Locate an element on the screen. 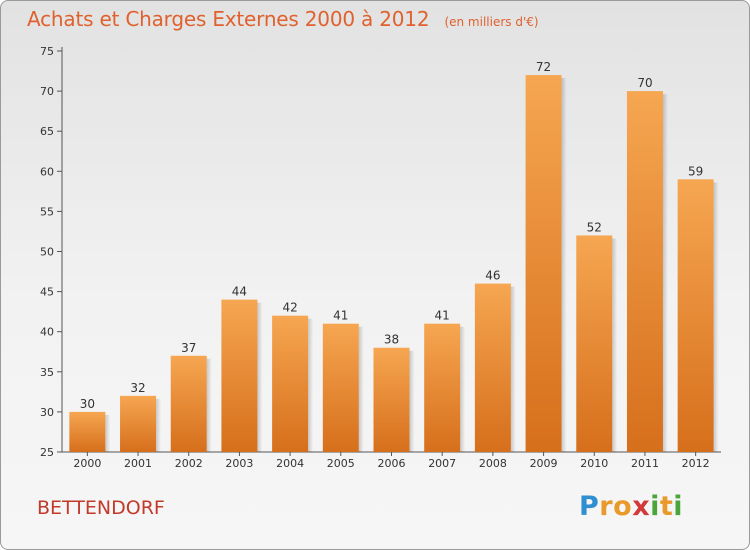 The height and width of the screenshot is (550, 750). data-label: 30 is located at coordinates (87, 404).